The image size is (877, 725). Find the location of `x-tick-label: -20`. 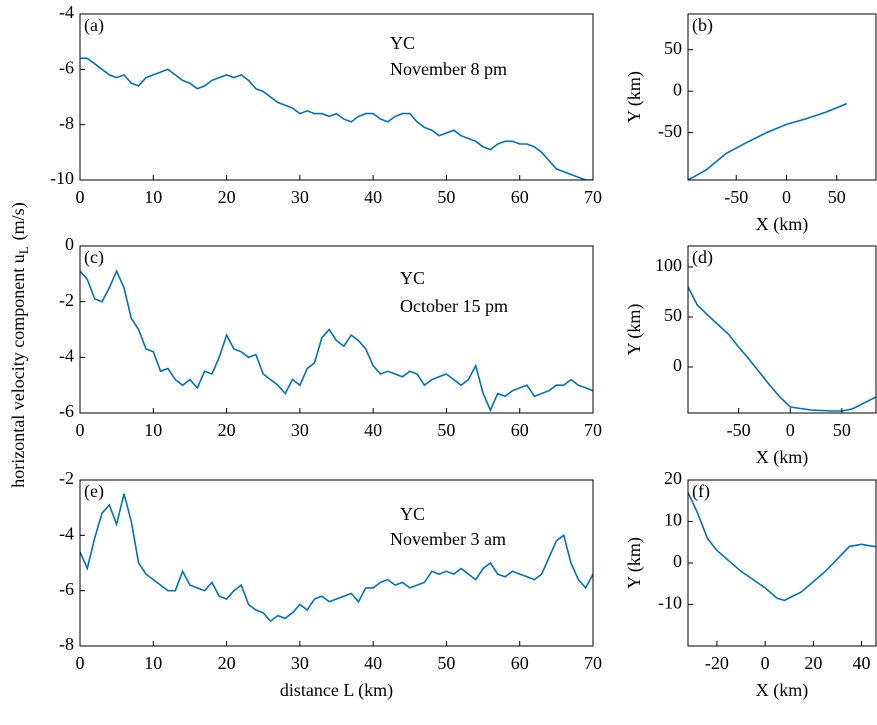

x-tick-label: -20 is located at coordinates (717, 663).